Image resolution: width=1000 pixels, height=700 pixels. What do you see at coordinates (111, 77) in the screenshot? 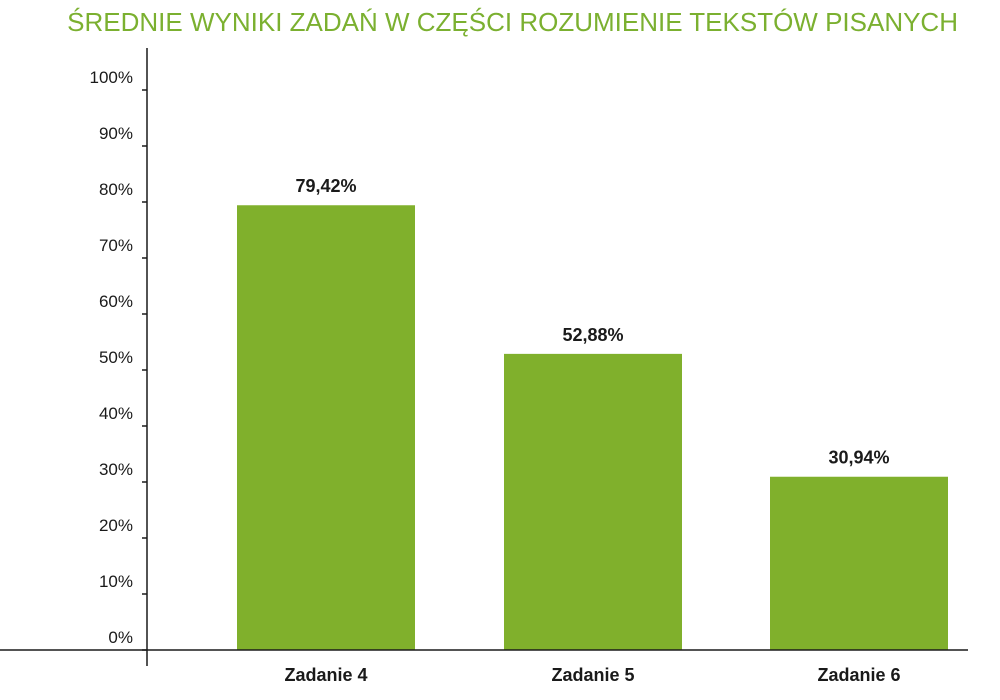
I see `y-tick-label: 100%` at bounding box center [111, 77].